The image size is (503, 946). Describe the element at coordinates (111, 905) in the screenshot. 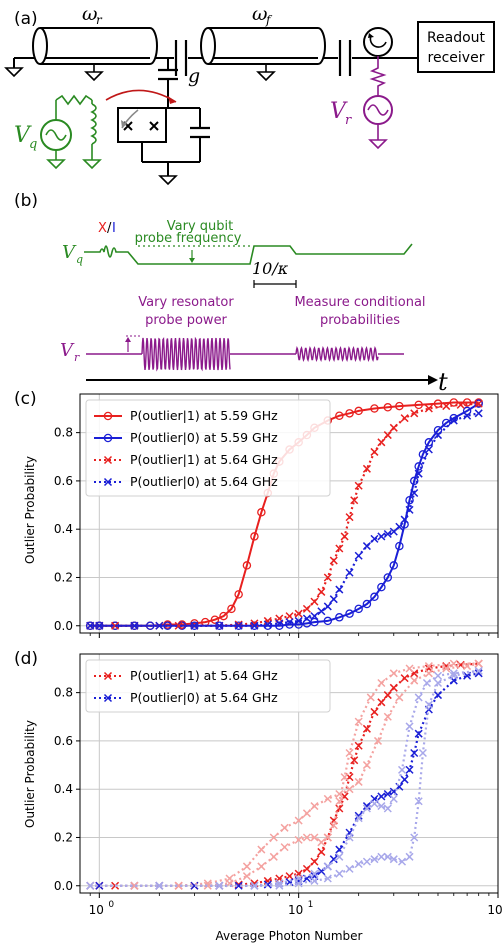

I see `x-tick-exponent: 0` at that location.